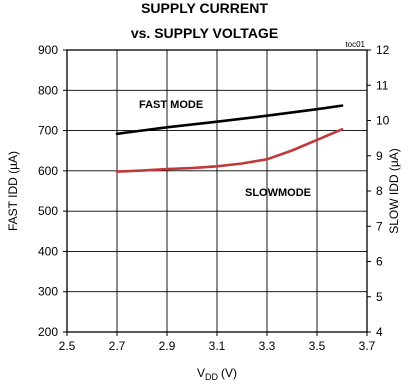 The width and height of the screenshot is (409, 389). Describe the element at coordinates (267, 346) in the screenshot. I see `x-tick-label: 3.3` at that location.